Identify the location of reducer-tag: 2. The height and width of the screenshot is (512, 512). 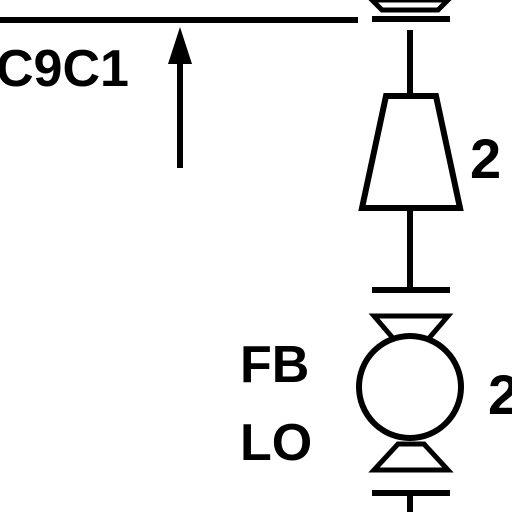
(485, 158).